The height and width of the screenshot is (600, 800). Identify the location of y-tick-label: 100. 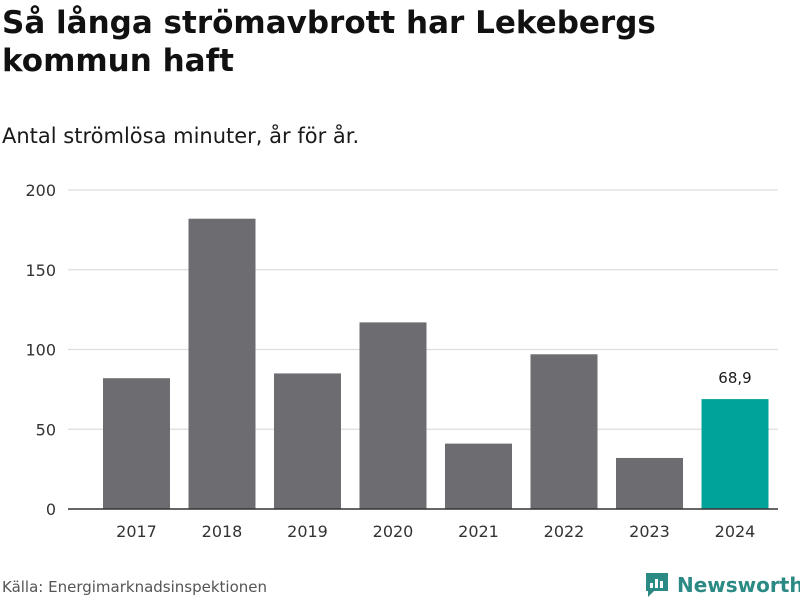
(40, 350).